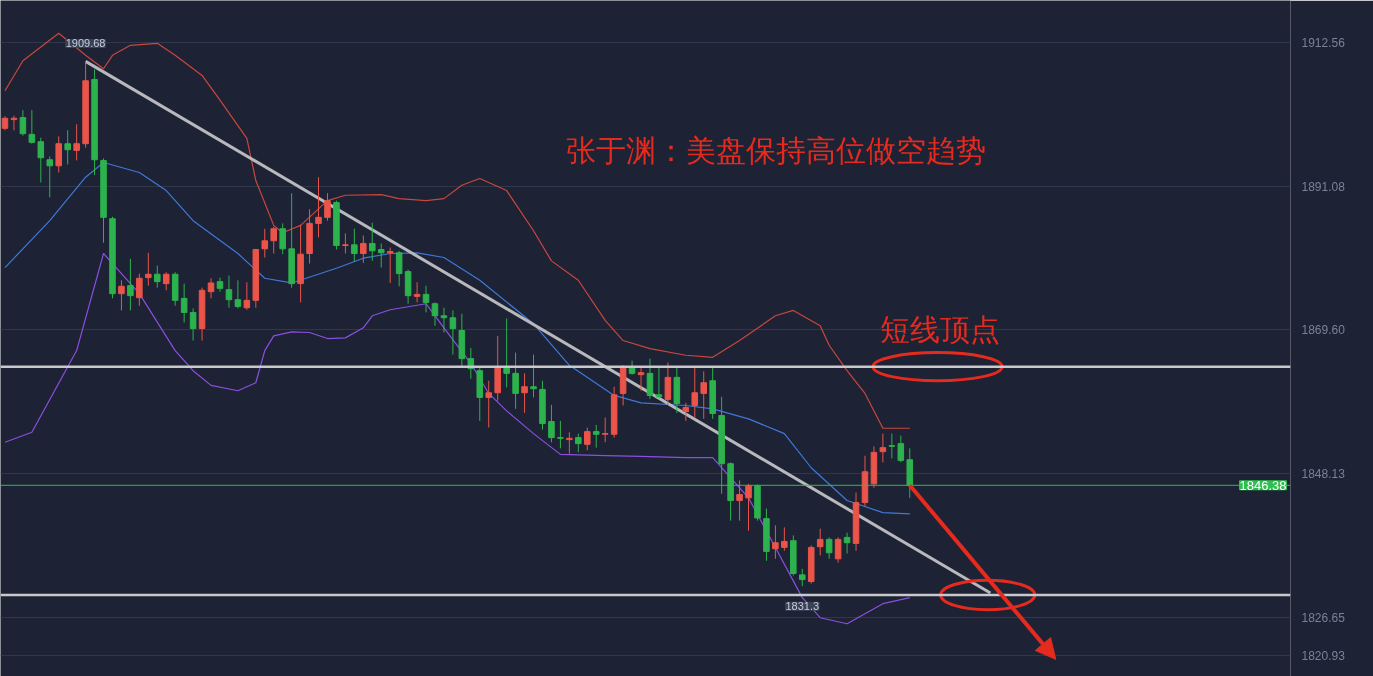  I want to click on y-tick-label: 1848.13, so click(1323, 474).